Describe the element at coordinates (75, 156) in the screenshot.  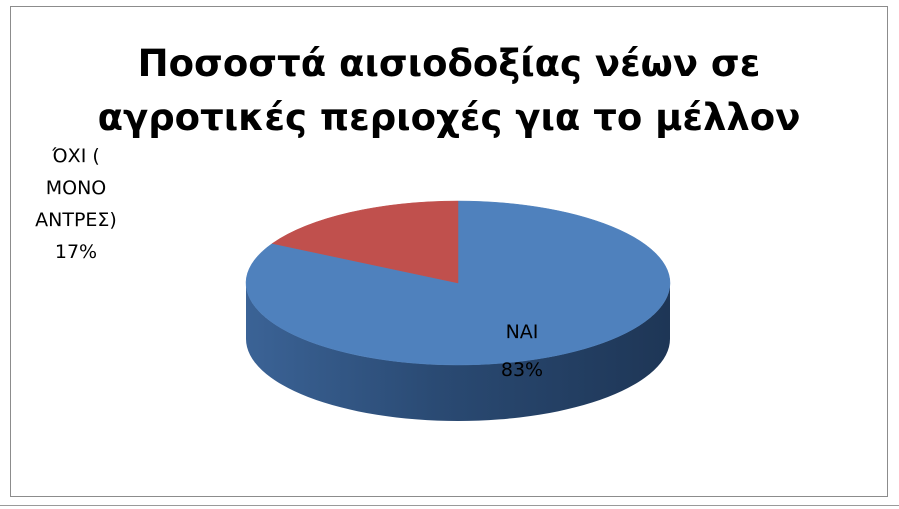
I see `data-label-oxi-line-1: ΌΧΙ (` at that location.